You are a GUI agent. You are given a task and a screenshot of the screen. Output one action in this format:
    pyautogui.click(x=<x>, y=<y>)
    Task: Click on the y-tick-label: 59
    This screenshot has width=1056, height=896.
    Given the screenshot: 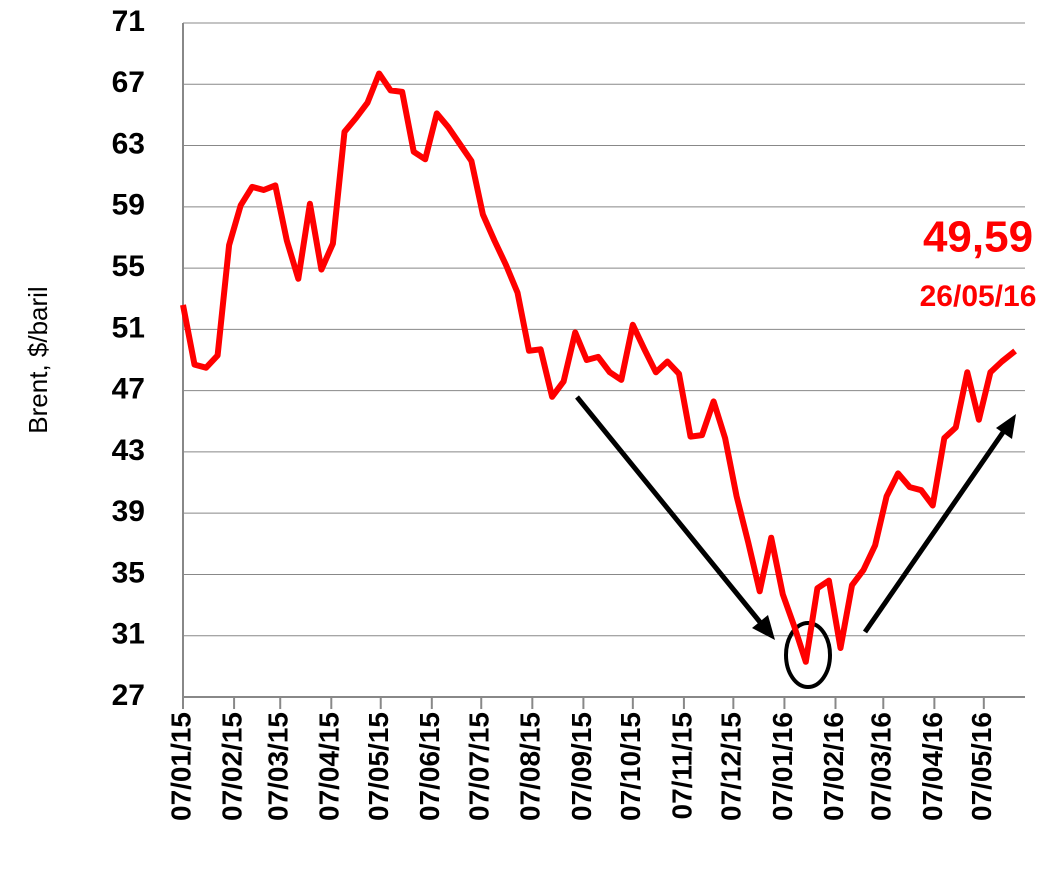 What is the action you would take?
    pyautogui.click(x=128, y=205)
    